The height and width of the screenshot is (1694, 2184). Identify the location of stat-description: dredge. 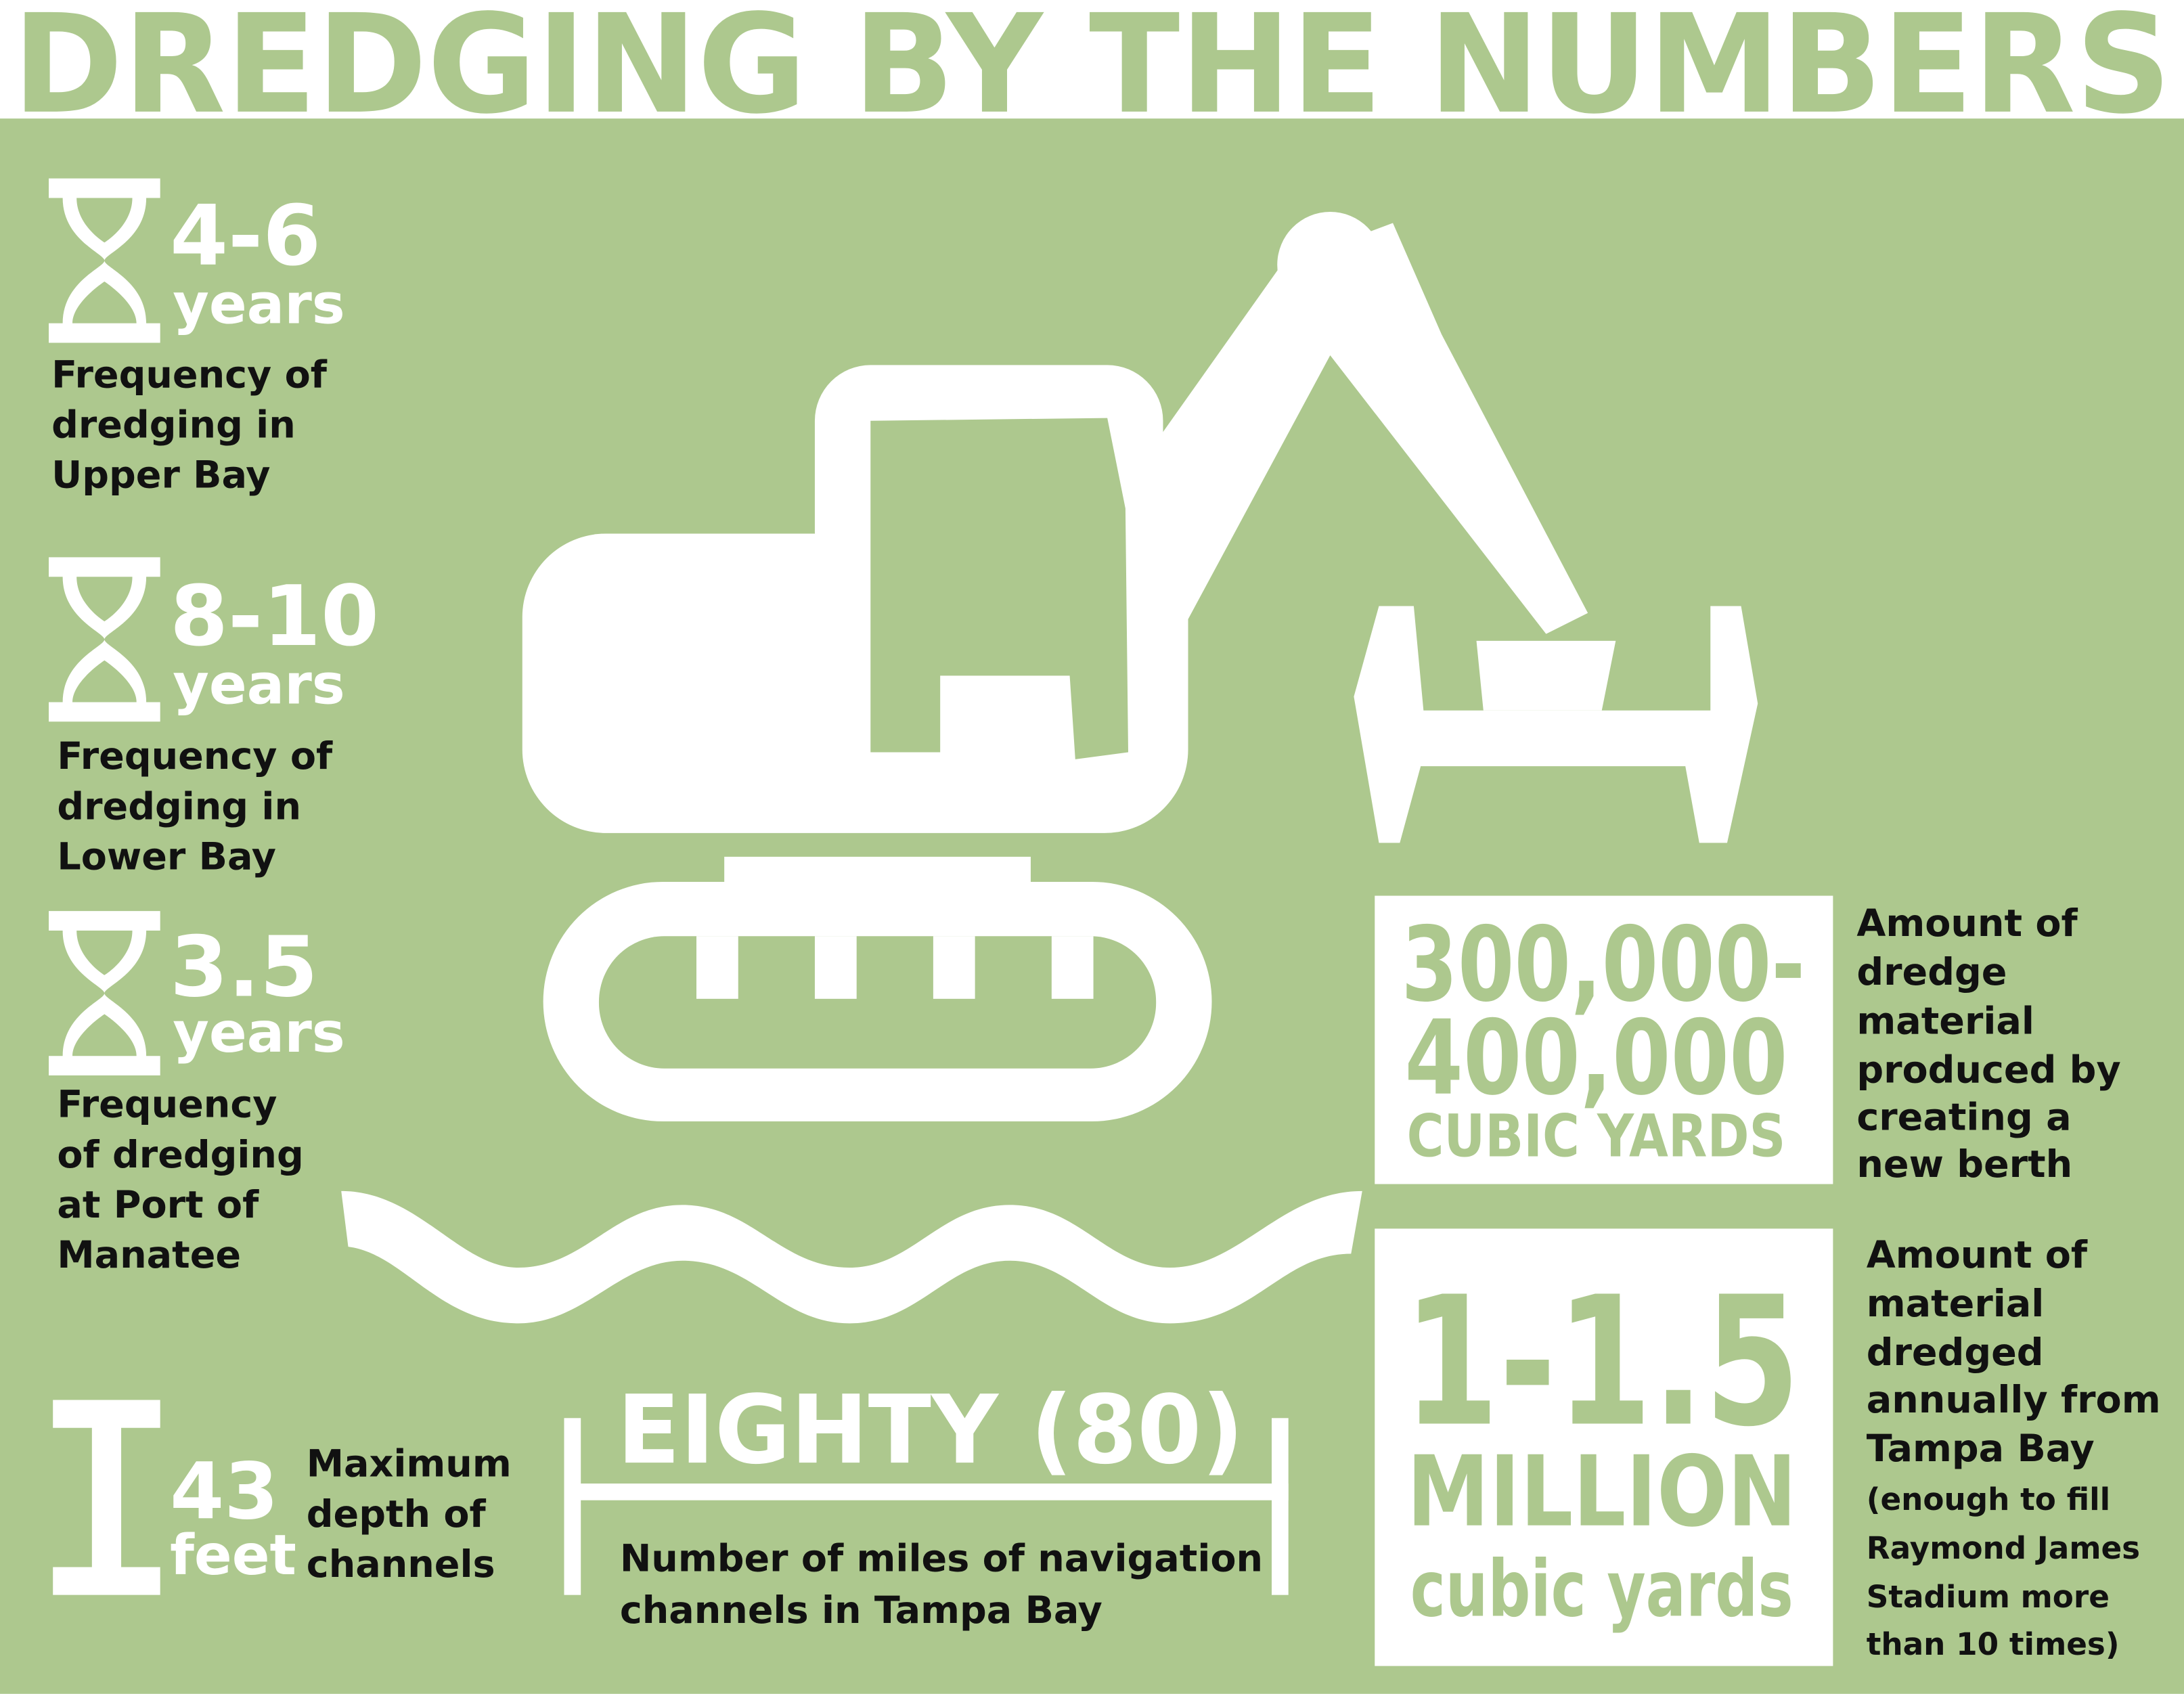
(1932, 972).